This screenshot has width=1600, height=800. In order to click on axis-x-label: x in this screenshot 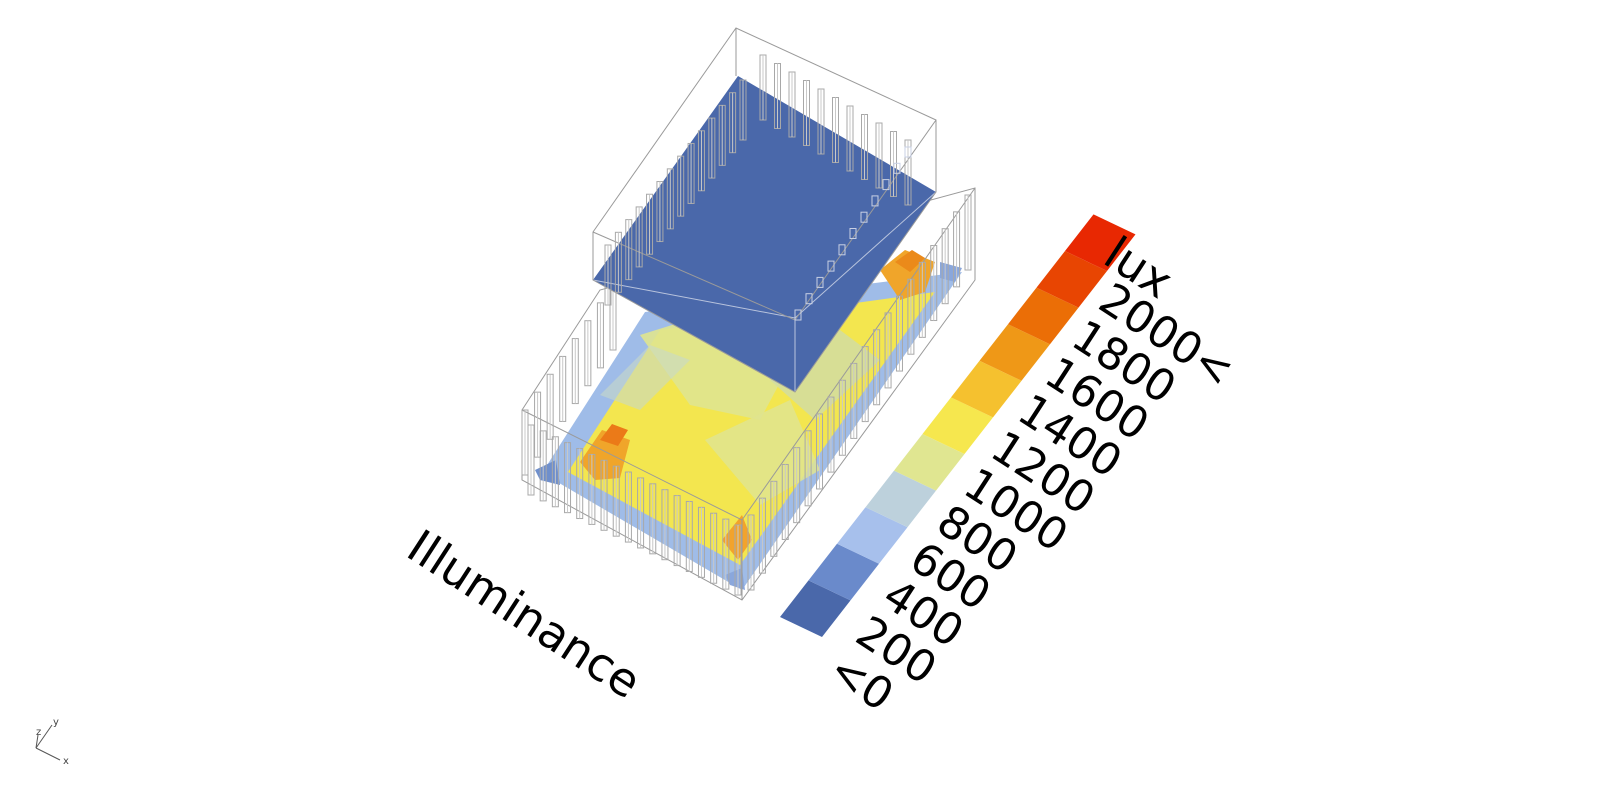, I will do `click(66, 761)`.